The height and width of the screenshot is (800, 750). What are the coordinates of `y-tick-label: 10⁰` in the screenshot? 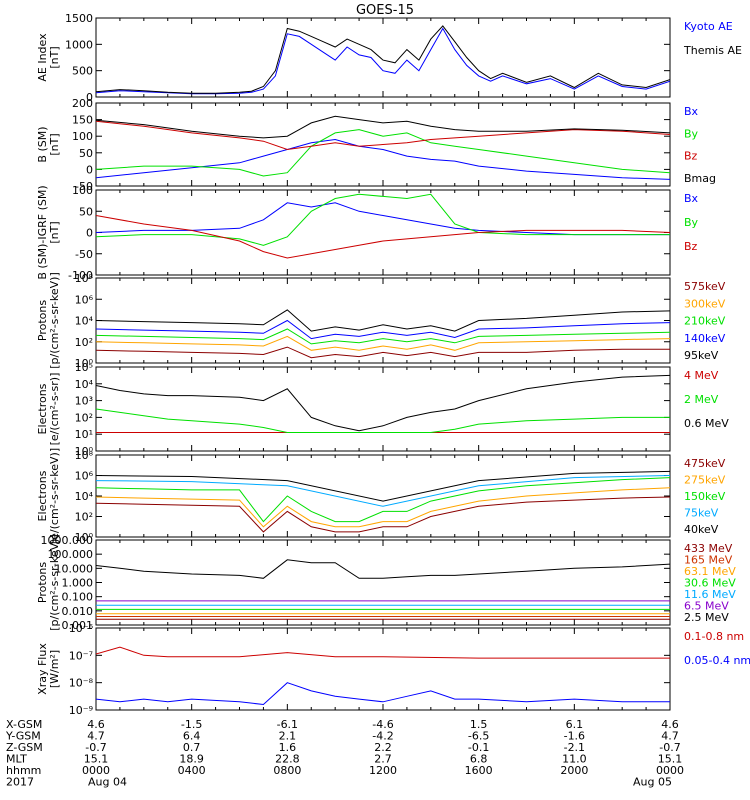 It's located at (84, 451).